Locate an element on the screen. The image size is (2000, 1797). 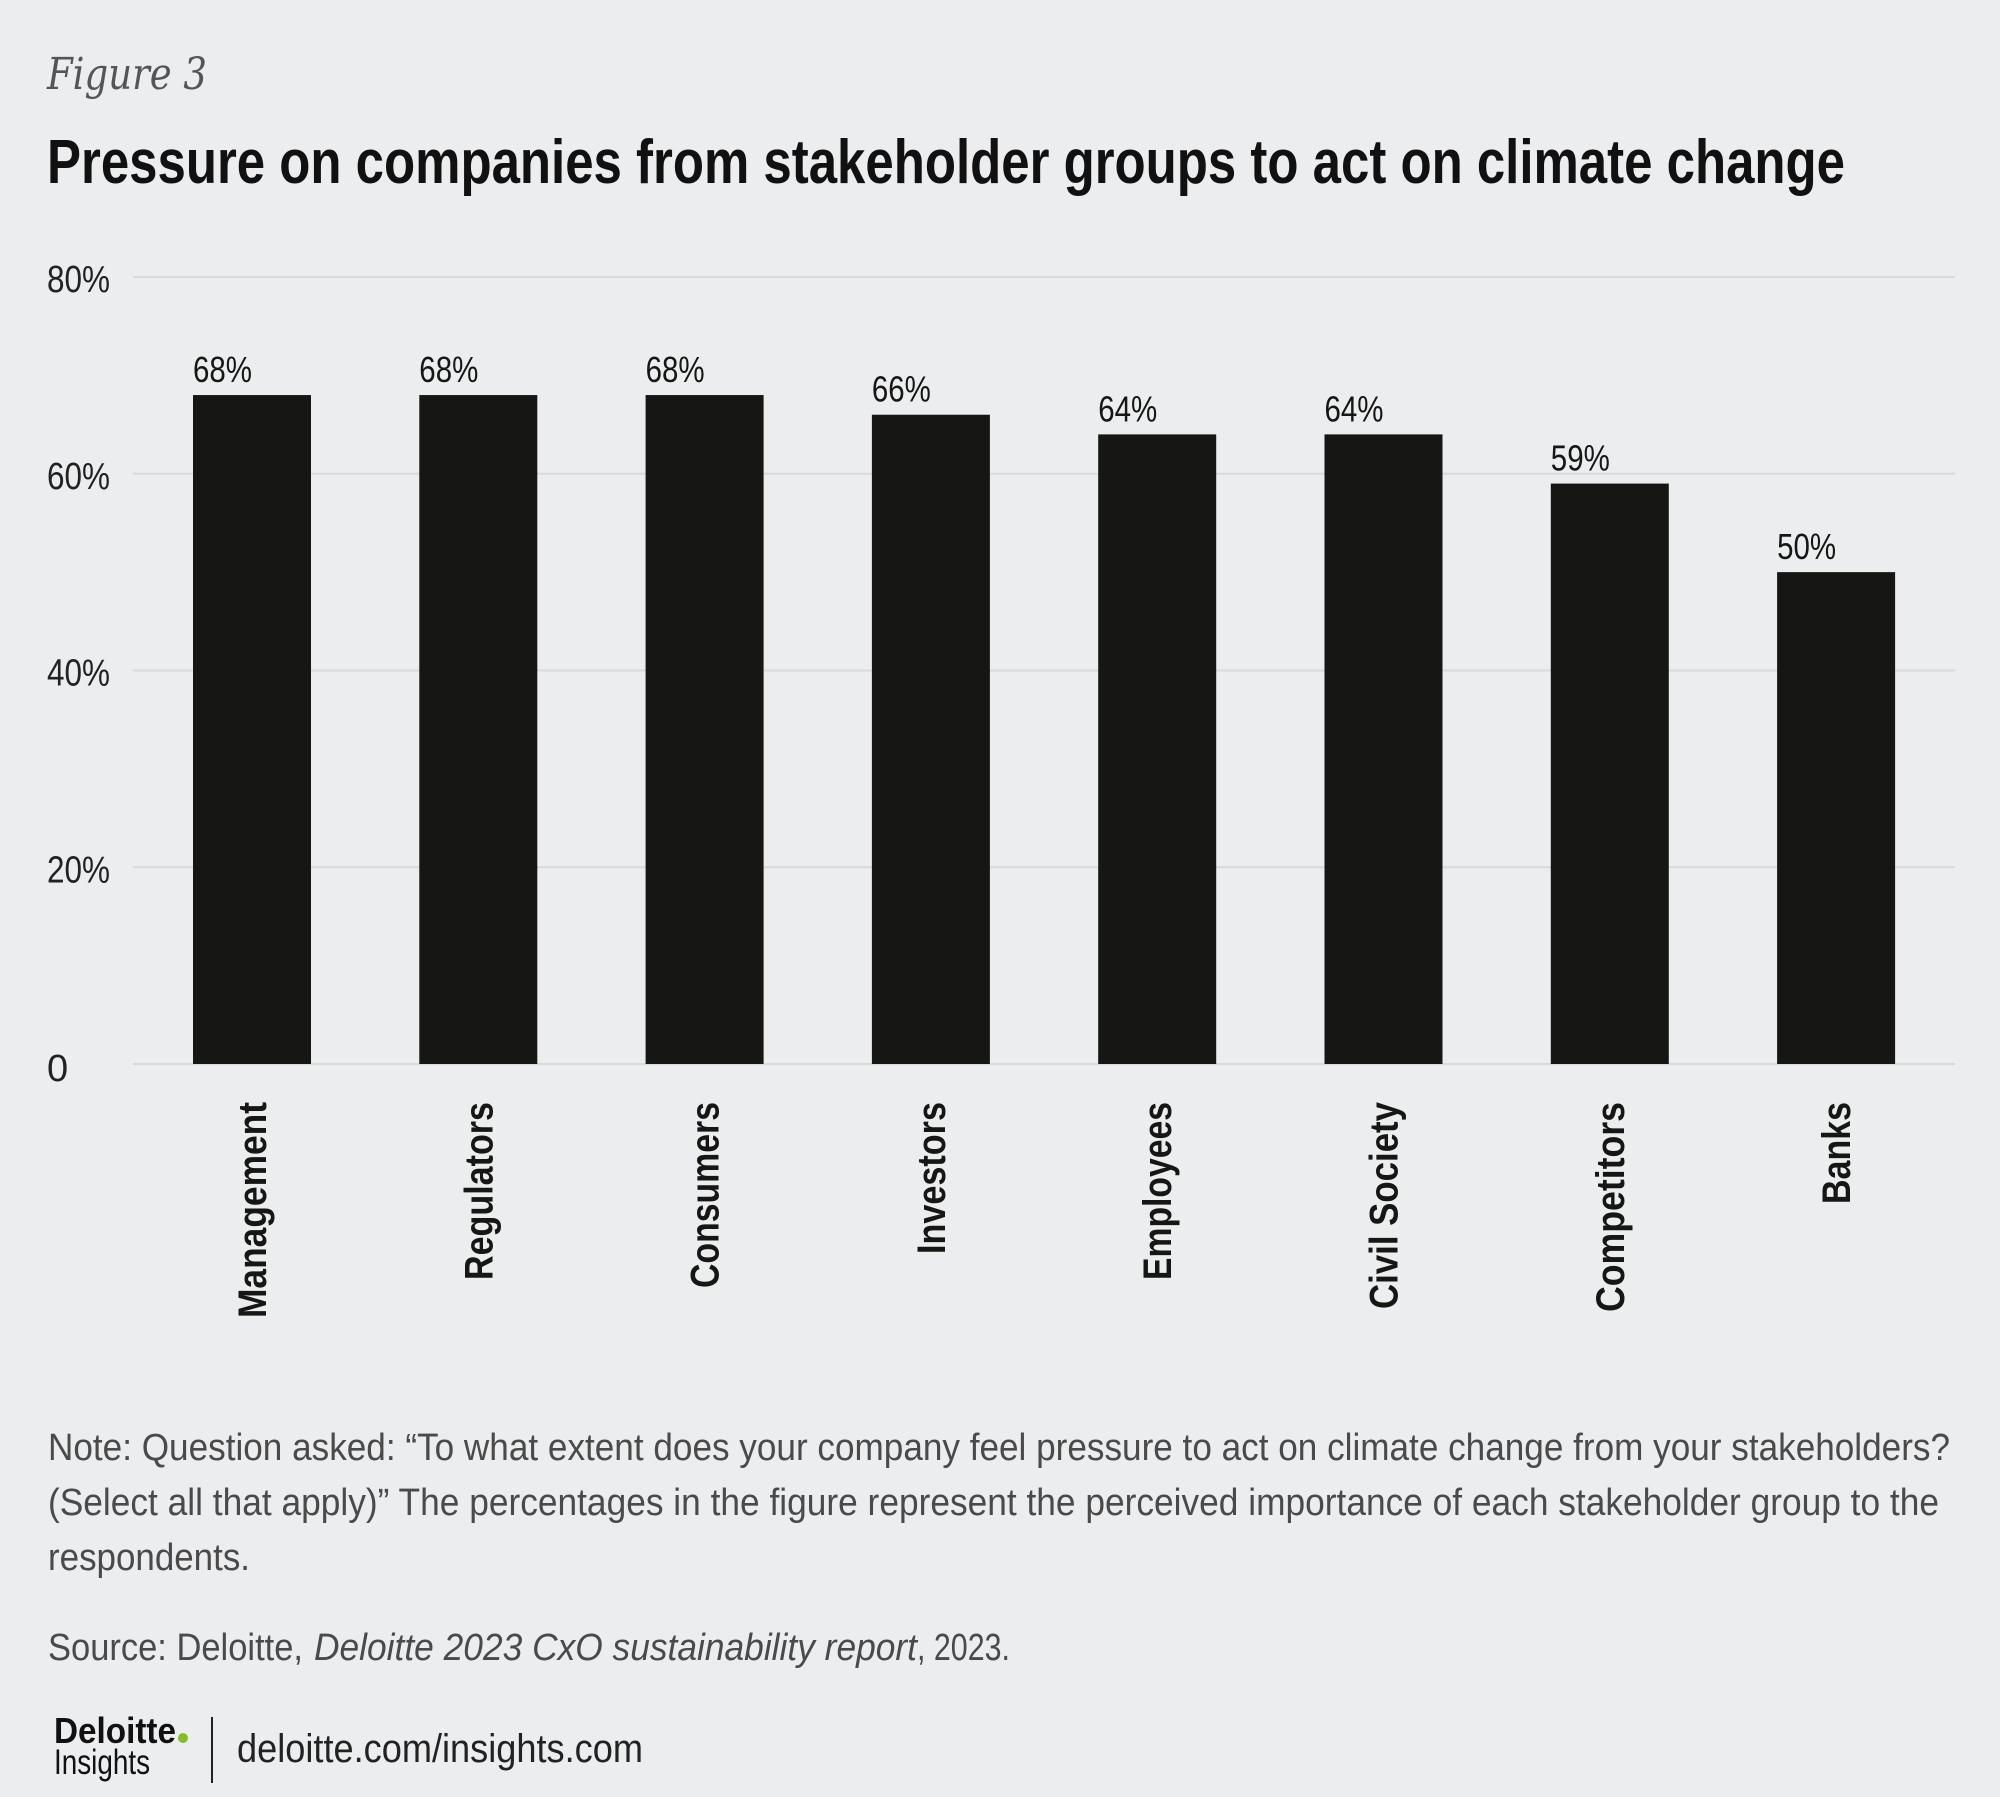
category-label: Employees is located at coordinates (1158, 1191).